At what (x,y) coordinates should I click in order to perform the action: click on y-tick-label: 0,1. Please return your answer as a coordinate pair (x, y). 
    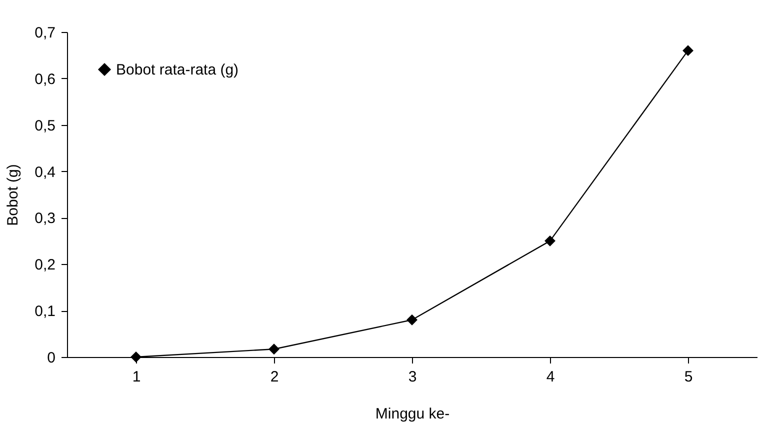
    Looking at the image, I should click on (45, 311).